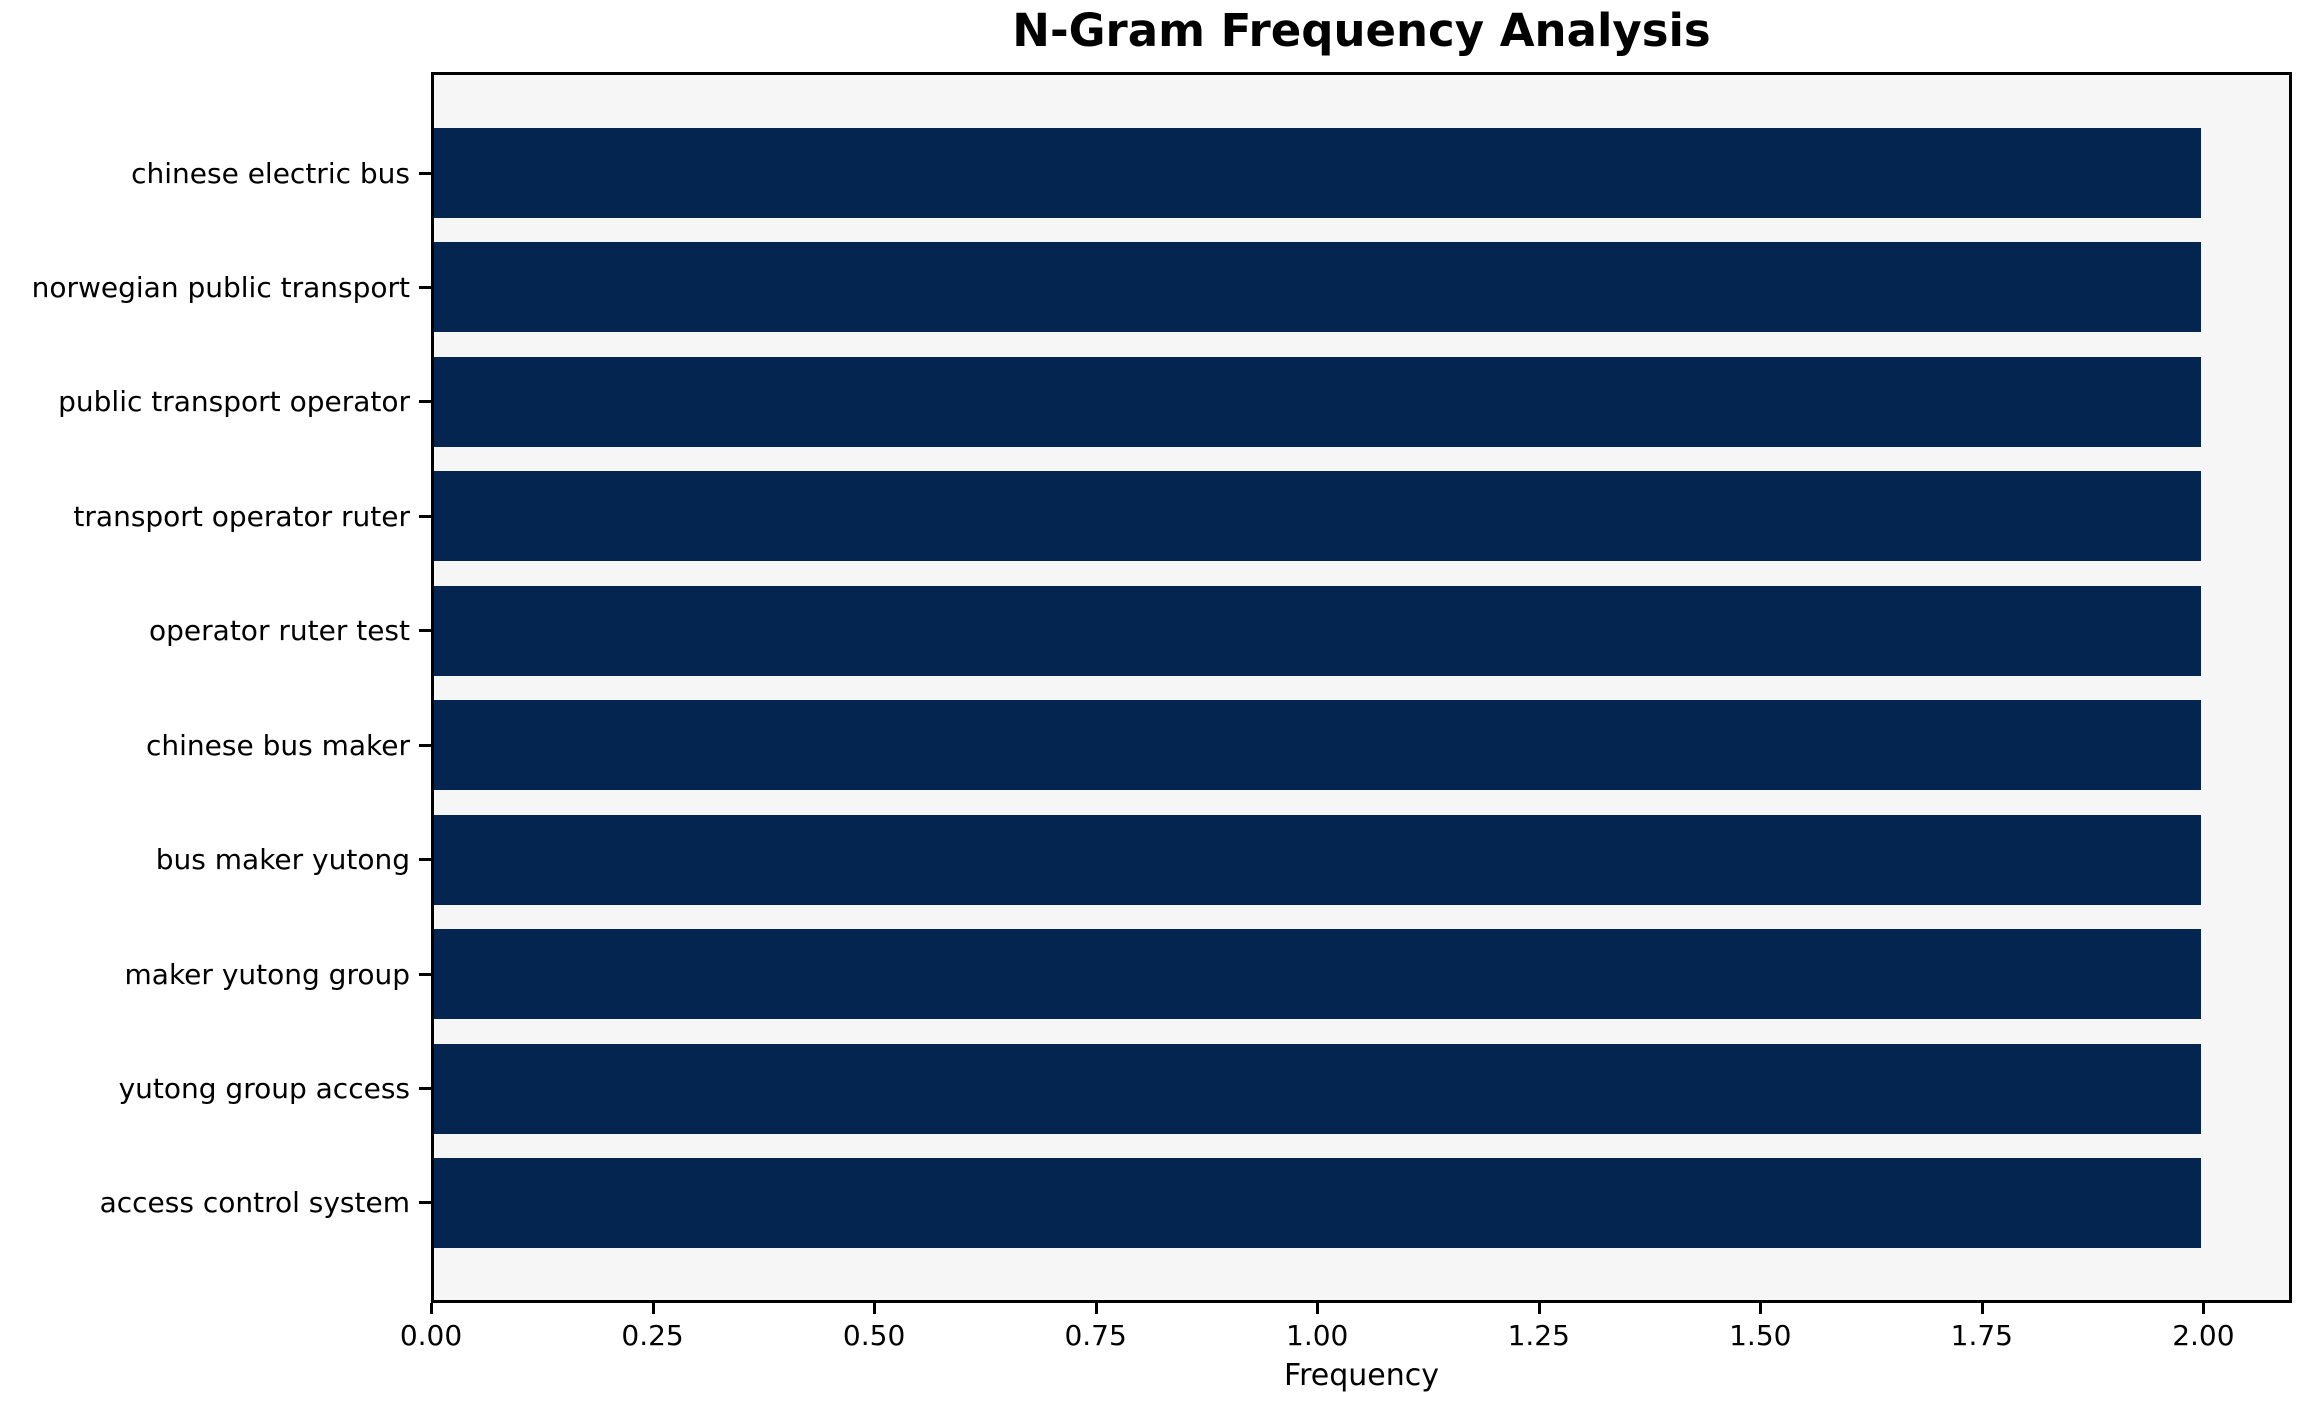  Describe the element at coordinates (874, 1335) in the screenshot. I see `x-tick-label: 0.50` at that location.